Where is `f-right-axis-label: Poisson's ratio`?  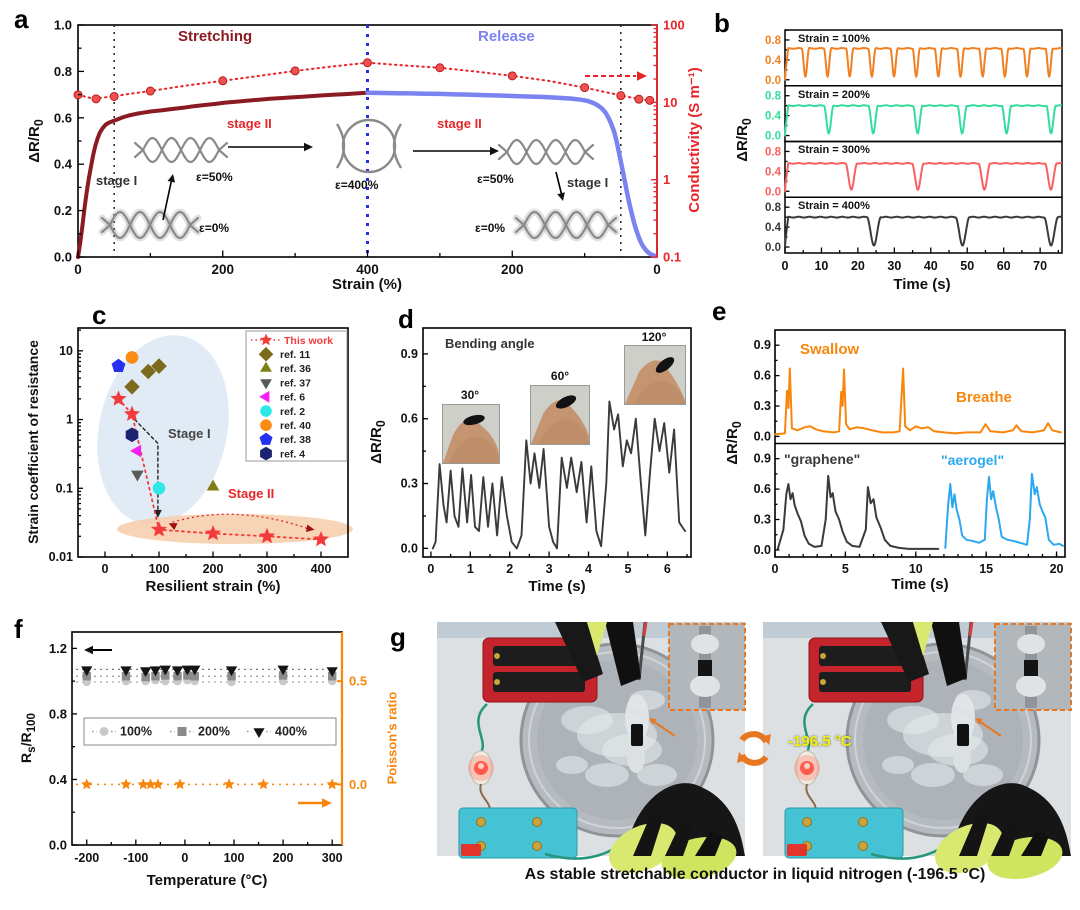
f-right-axis-label: Poisson's ratio is located at coordinates (392, 738).